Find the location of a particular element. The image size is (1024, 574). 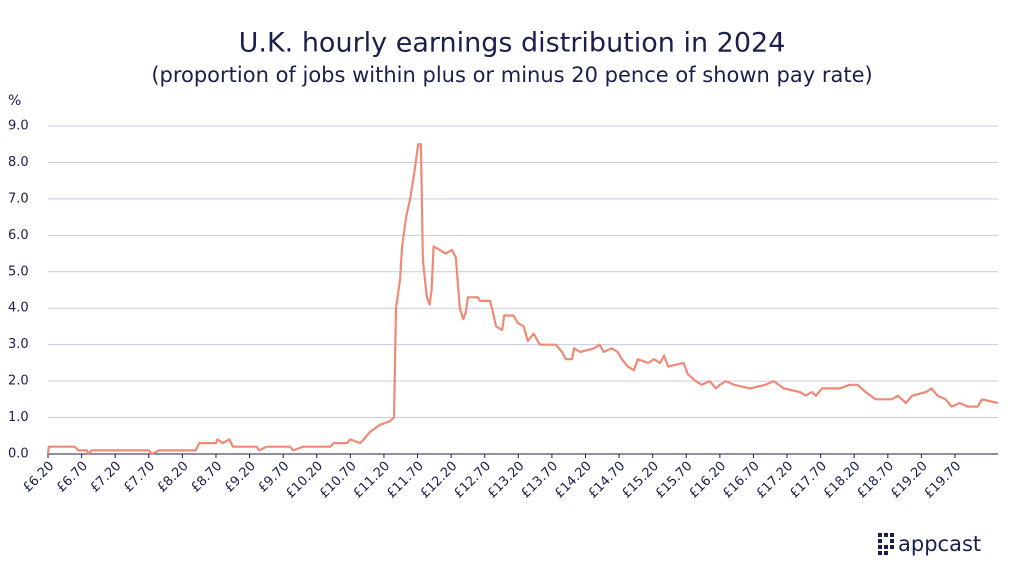

y-tick-label: 3.0 is located at coordinates (18, 344).